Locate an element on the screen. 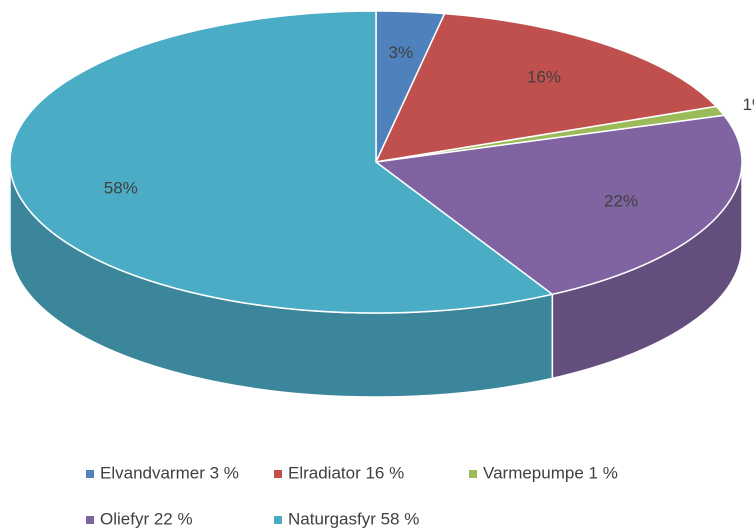 The image size is (754, 532). legend-label: Varmepumpe 1 % is located at coordinates (550, 472).